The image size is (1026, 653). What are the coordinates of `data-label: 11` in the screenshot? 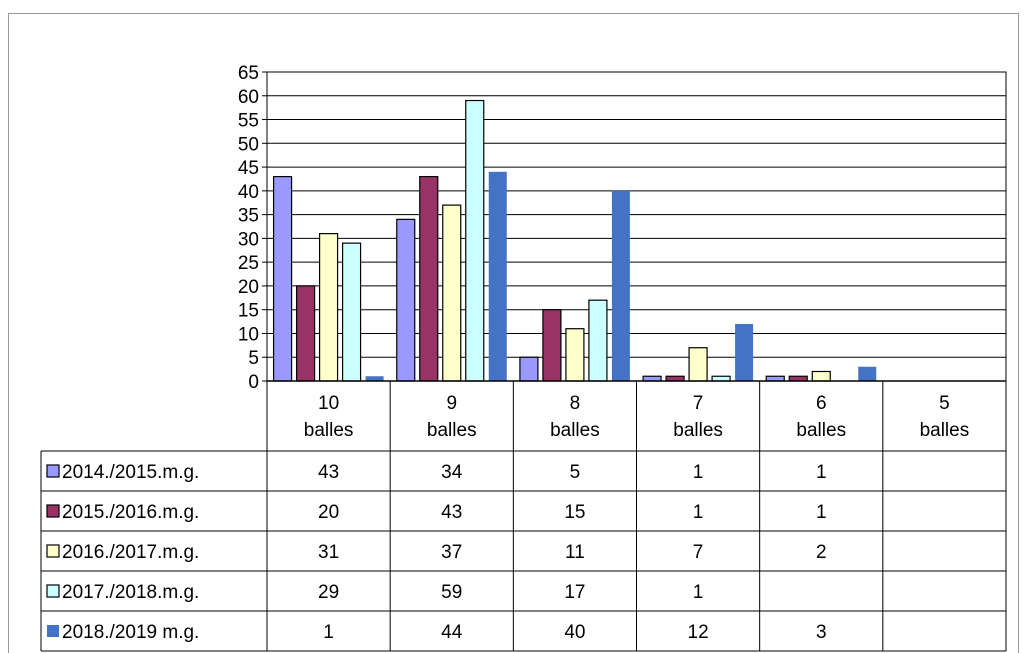 It's located at (575, 552).